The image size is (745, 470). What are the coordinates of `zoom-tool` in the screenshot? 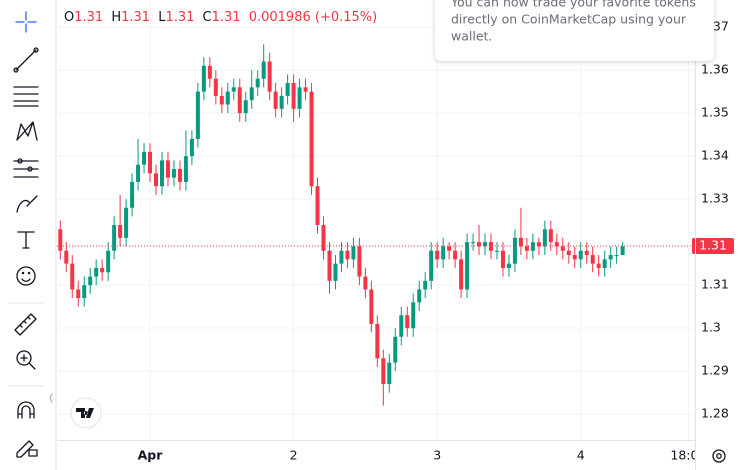 It's located at (26, 360).